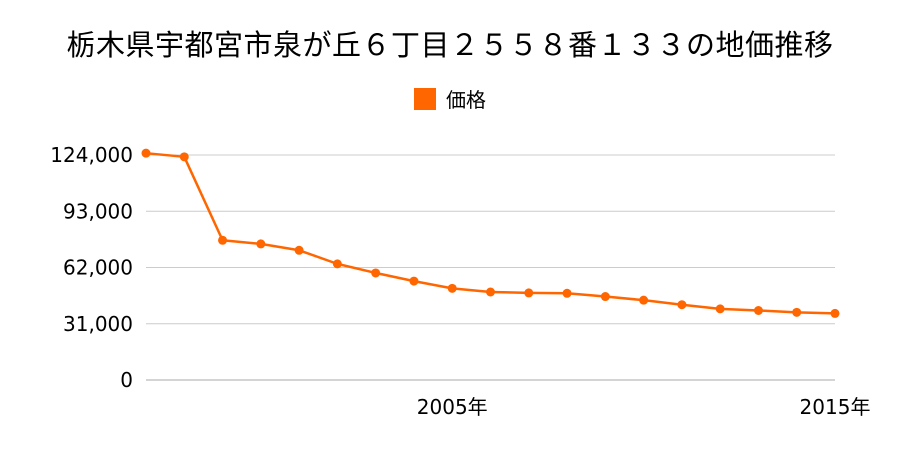  What do you see at coordinates (91, 155) in the screenshot?
I see `y-tick-label: 124,000` at bounding box center [91, 155].